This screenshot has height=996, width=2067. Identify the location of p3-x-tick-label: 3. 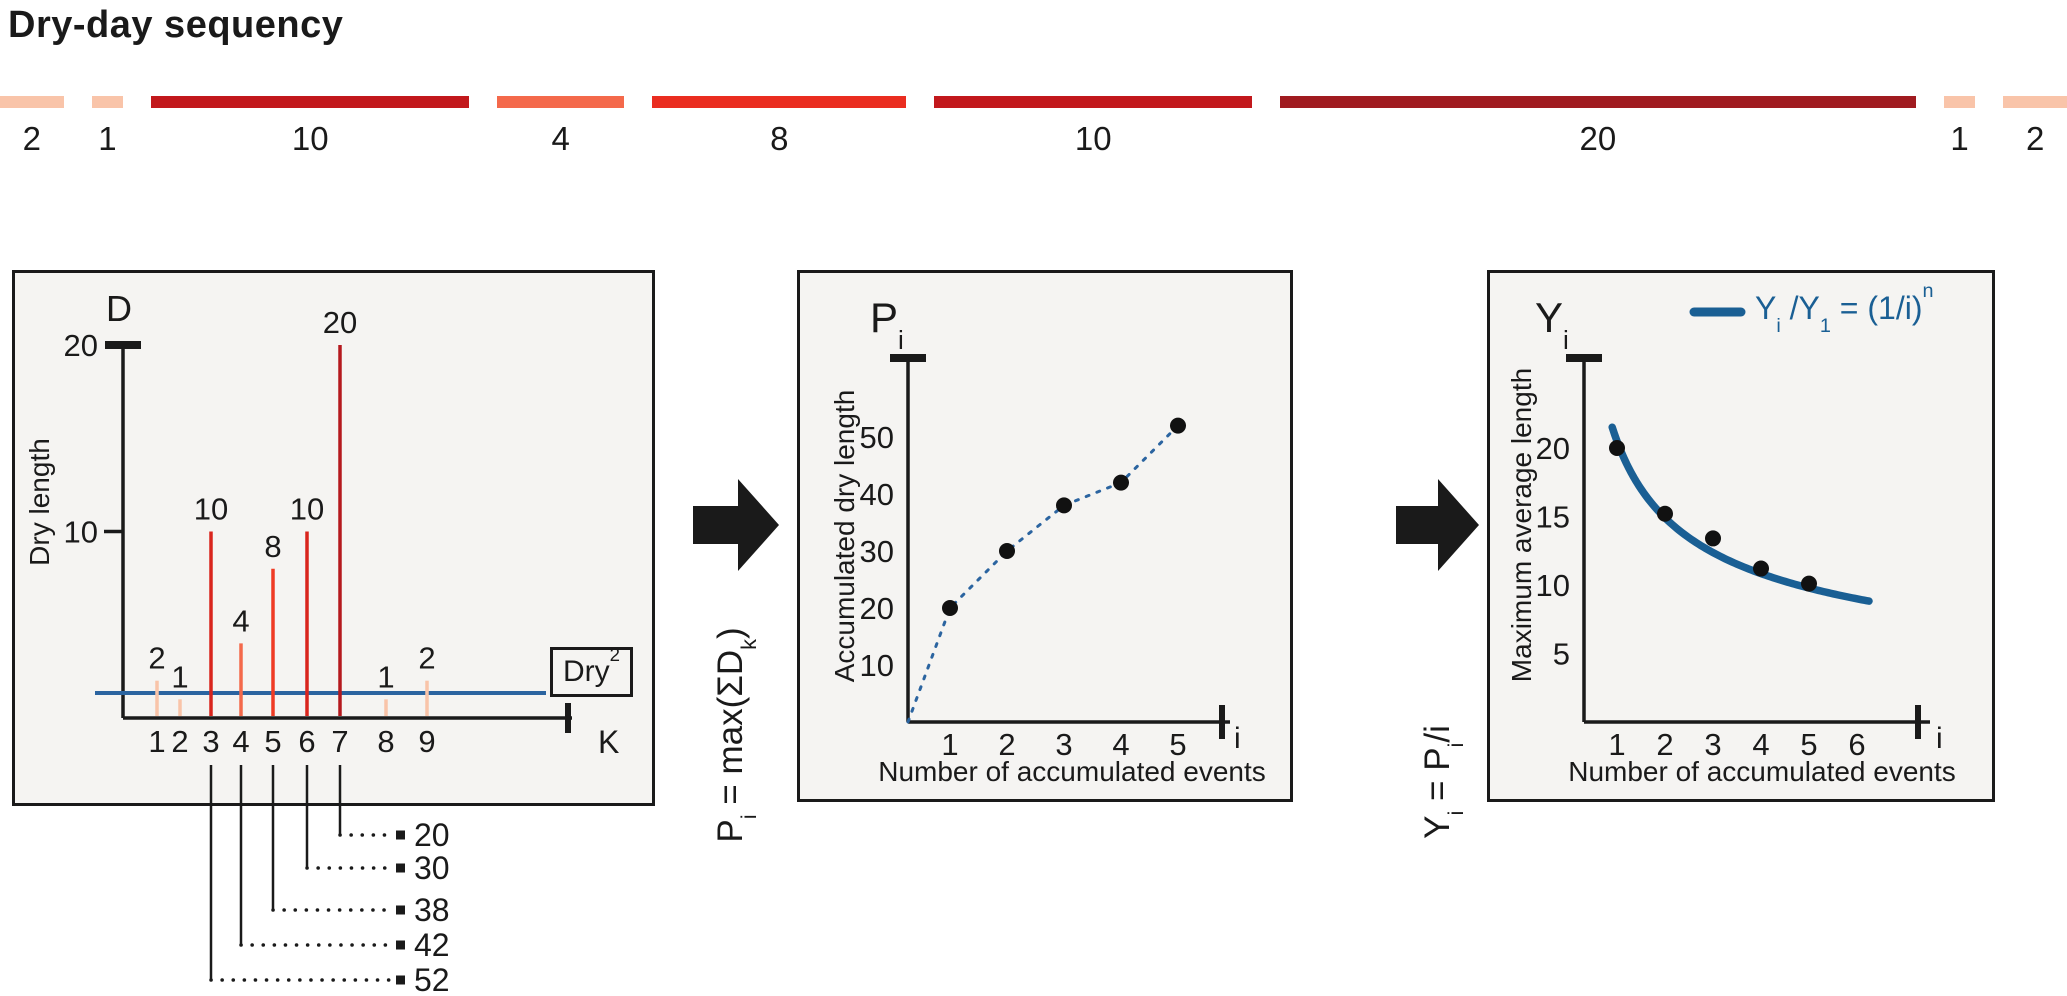
(1712, 744).